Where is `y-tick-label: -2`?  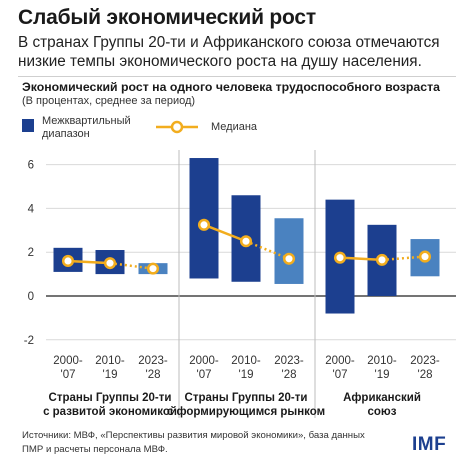
y-tick-label: -2 is located at coordinates (29, 341).